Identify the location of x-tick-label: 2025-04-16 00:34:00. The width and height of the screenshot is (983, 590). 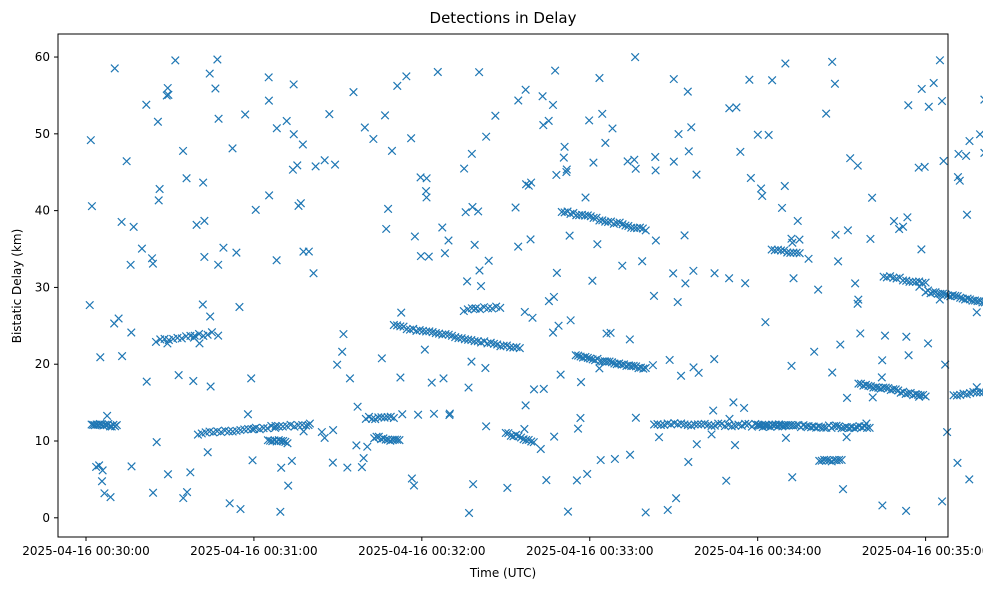
(757, 551).